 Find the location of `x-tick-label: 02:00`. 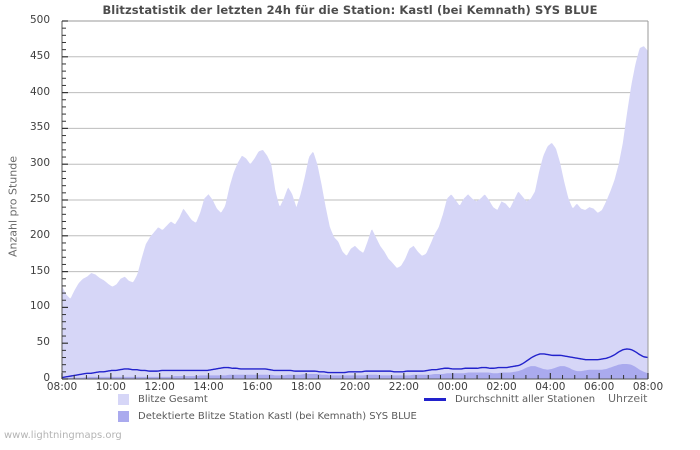

x-tick-label: 02:00 is located at coordinates (501, 387).